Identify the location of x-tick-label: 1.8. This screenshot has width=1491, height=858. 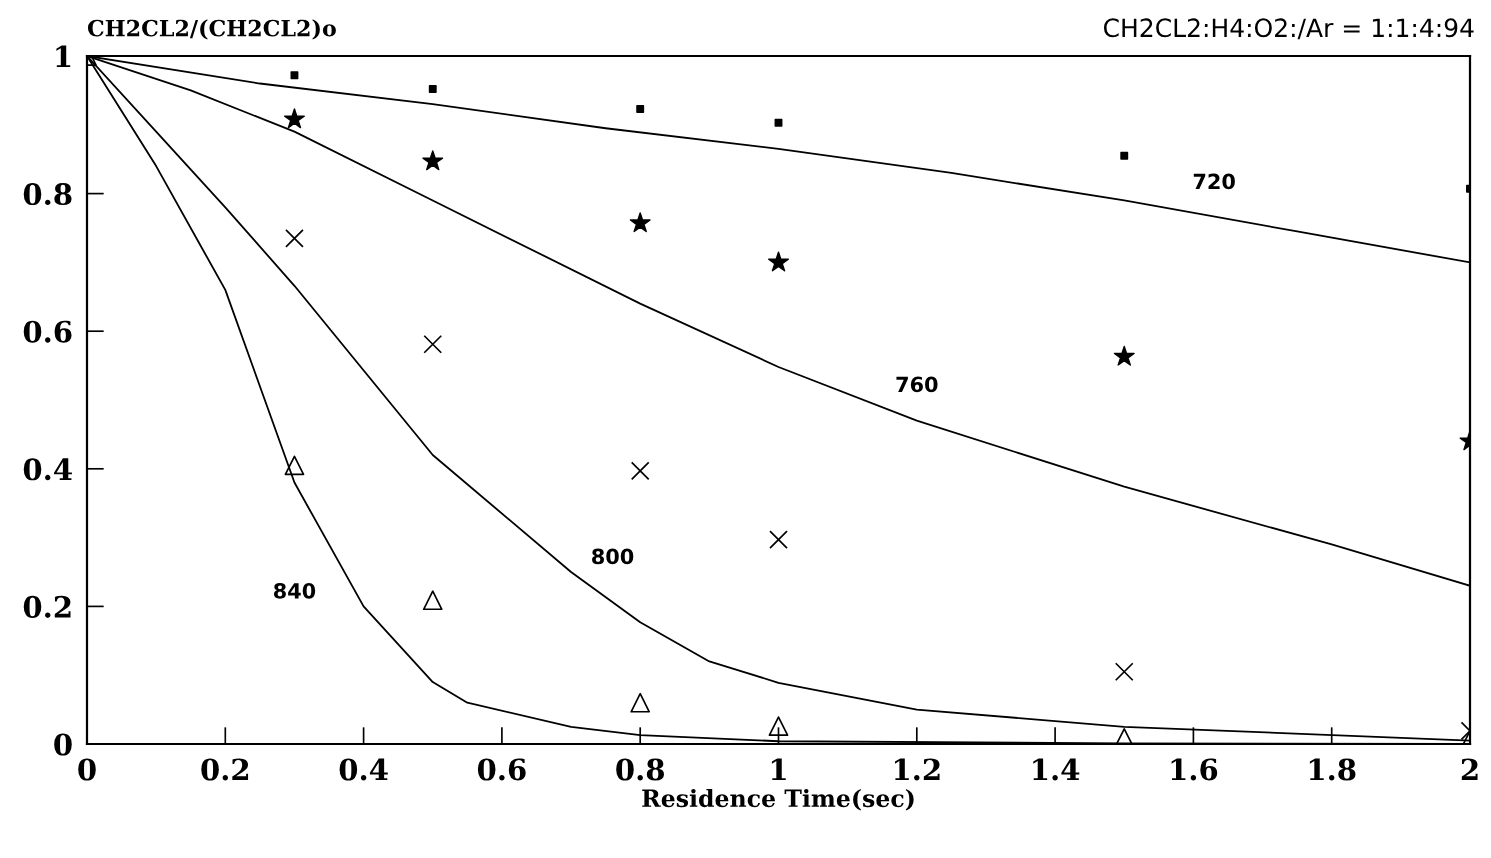
(1332, 769).